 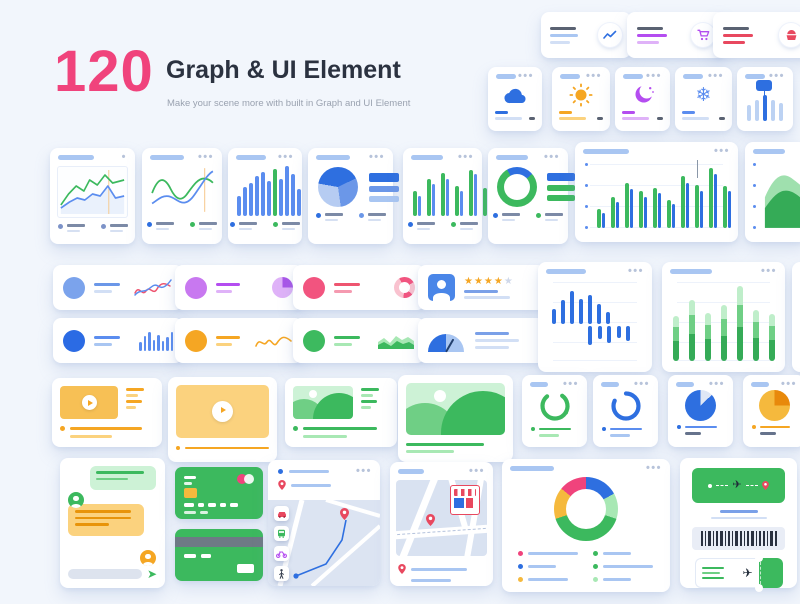 What do you see at coordinates (764, 85) in the screenshot?
I see `slider-handle` at bounding box center [764, 85].